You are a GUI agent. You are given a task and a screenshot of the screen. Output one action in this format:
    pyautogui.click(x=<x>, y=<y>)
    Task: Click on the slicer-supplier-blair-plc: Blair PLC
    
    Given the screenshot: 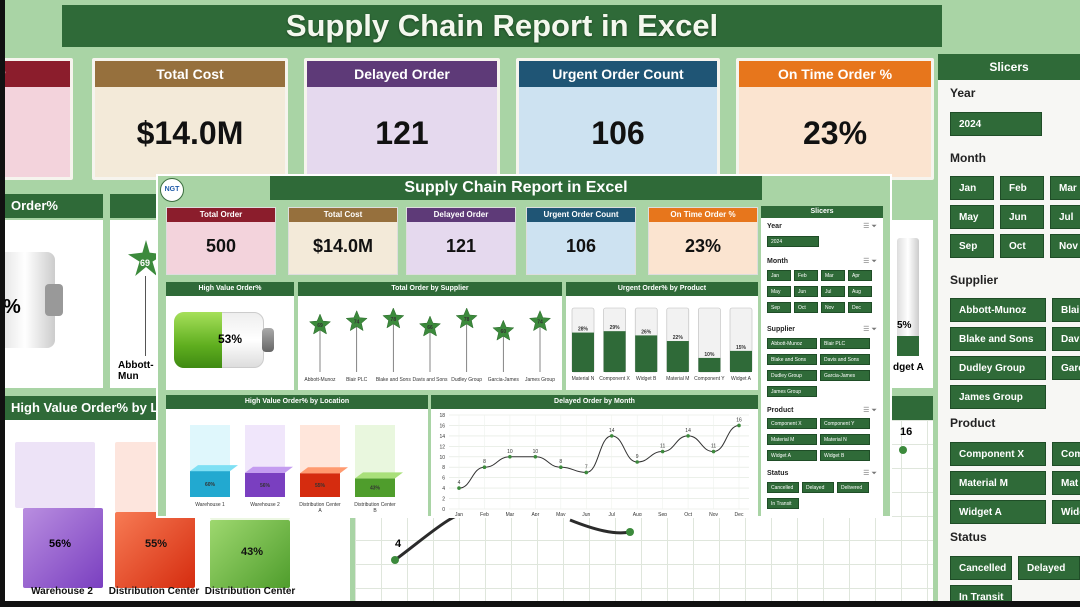 What is the action you would take?
    pyautogui.click(x=845, y=343)
    